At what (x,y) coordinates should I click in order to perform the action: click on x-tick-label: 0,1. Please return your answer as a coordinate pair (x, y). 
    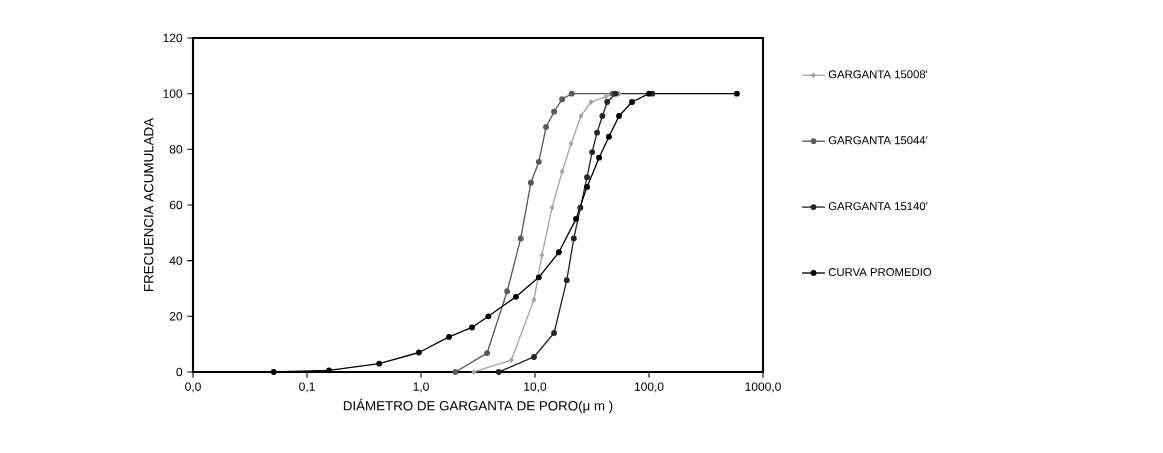
    Looking at the image, I should click on (307, 387).